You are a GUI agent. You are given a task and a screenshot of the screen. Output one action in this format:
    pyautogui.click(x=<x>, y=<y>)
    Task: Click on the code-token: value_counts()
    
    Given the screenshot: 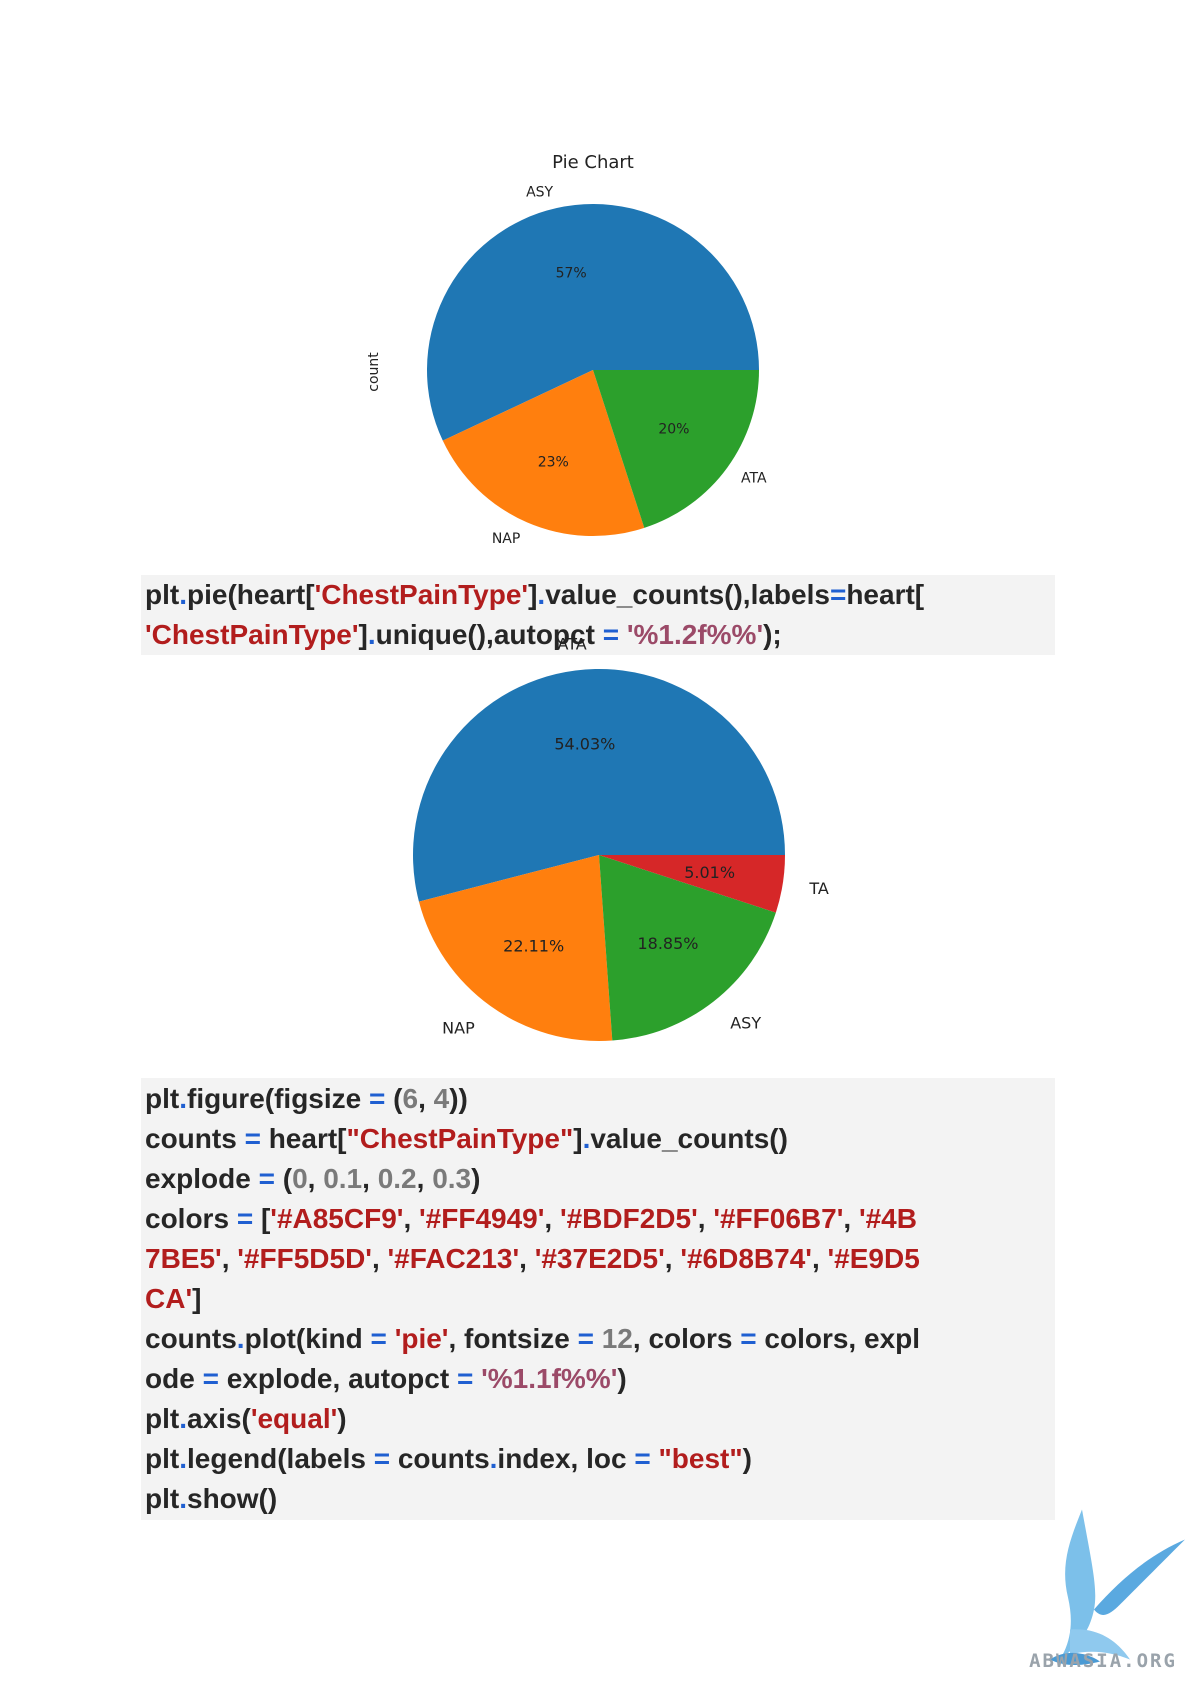 What is the action you would take?
    pyautogui.click(x=689, y=1138)
    